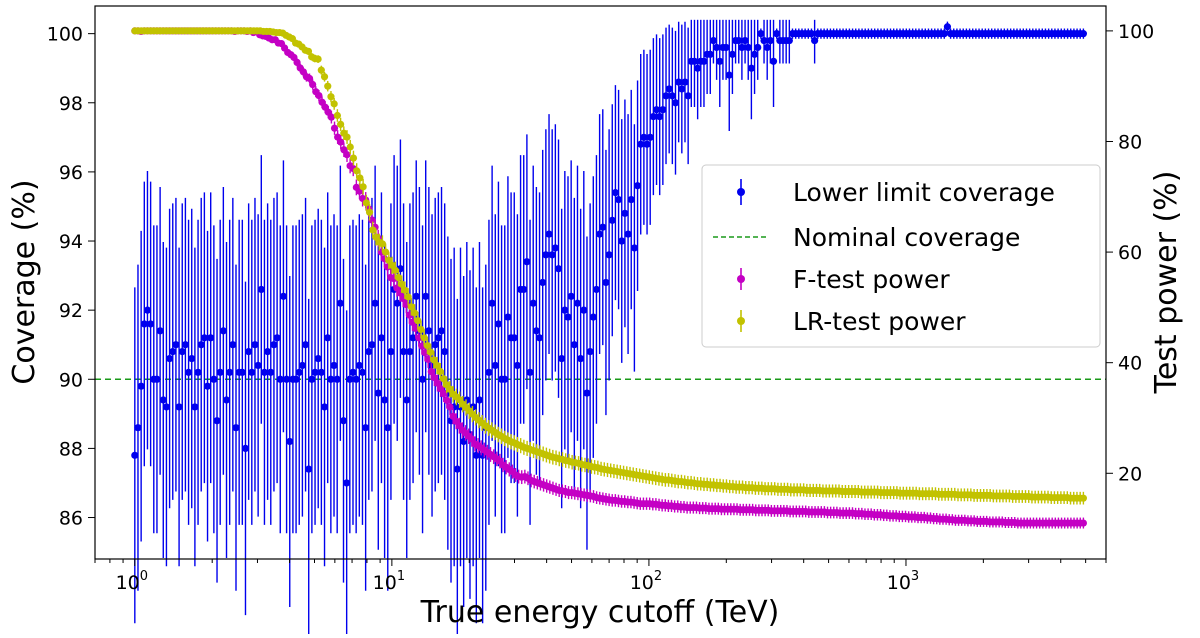 This screenshot has width=1200, height=638. I want to click on y2-tick-label: 100, so click(1136, 32).